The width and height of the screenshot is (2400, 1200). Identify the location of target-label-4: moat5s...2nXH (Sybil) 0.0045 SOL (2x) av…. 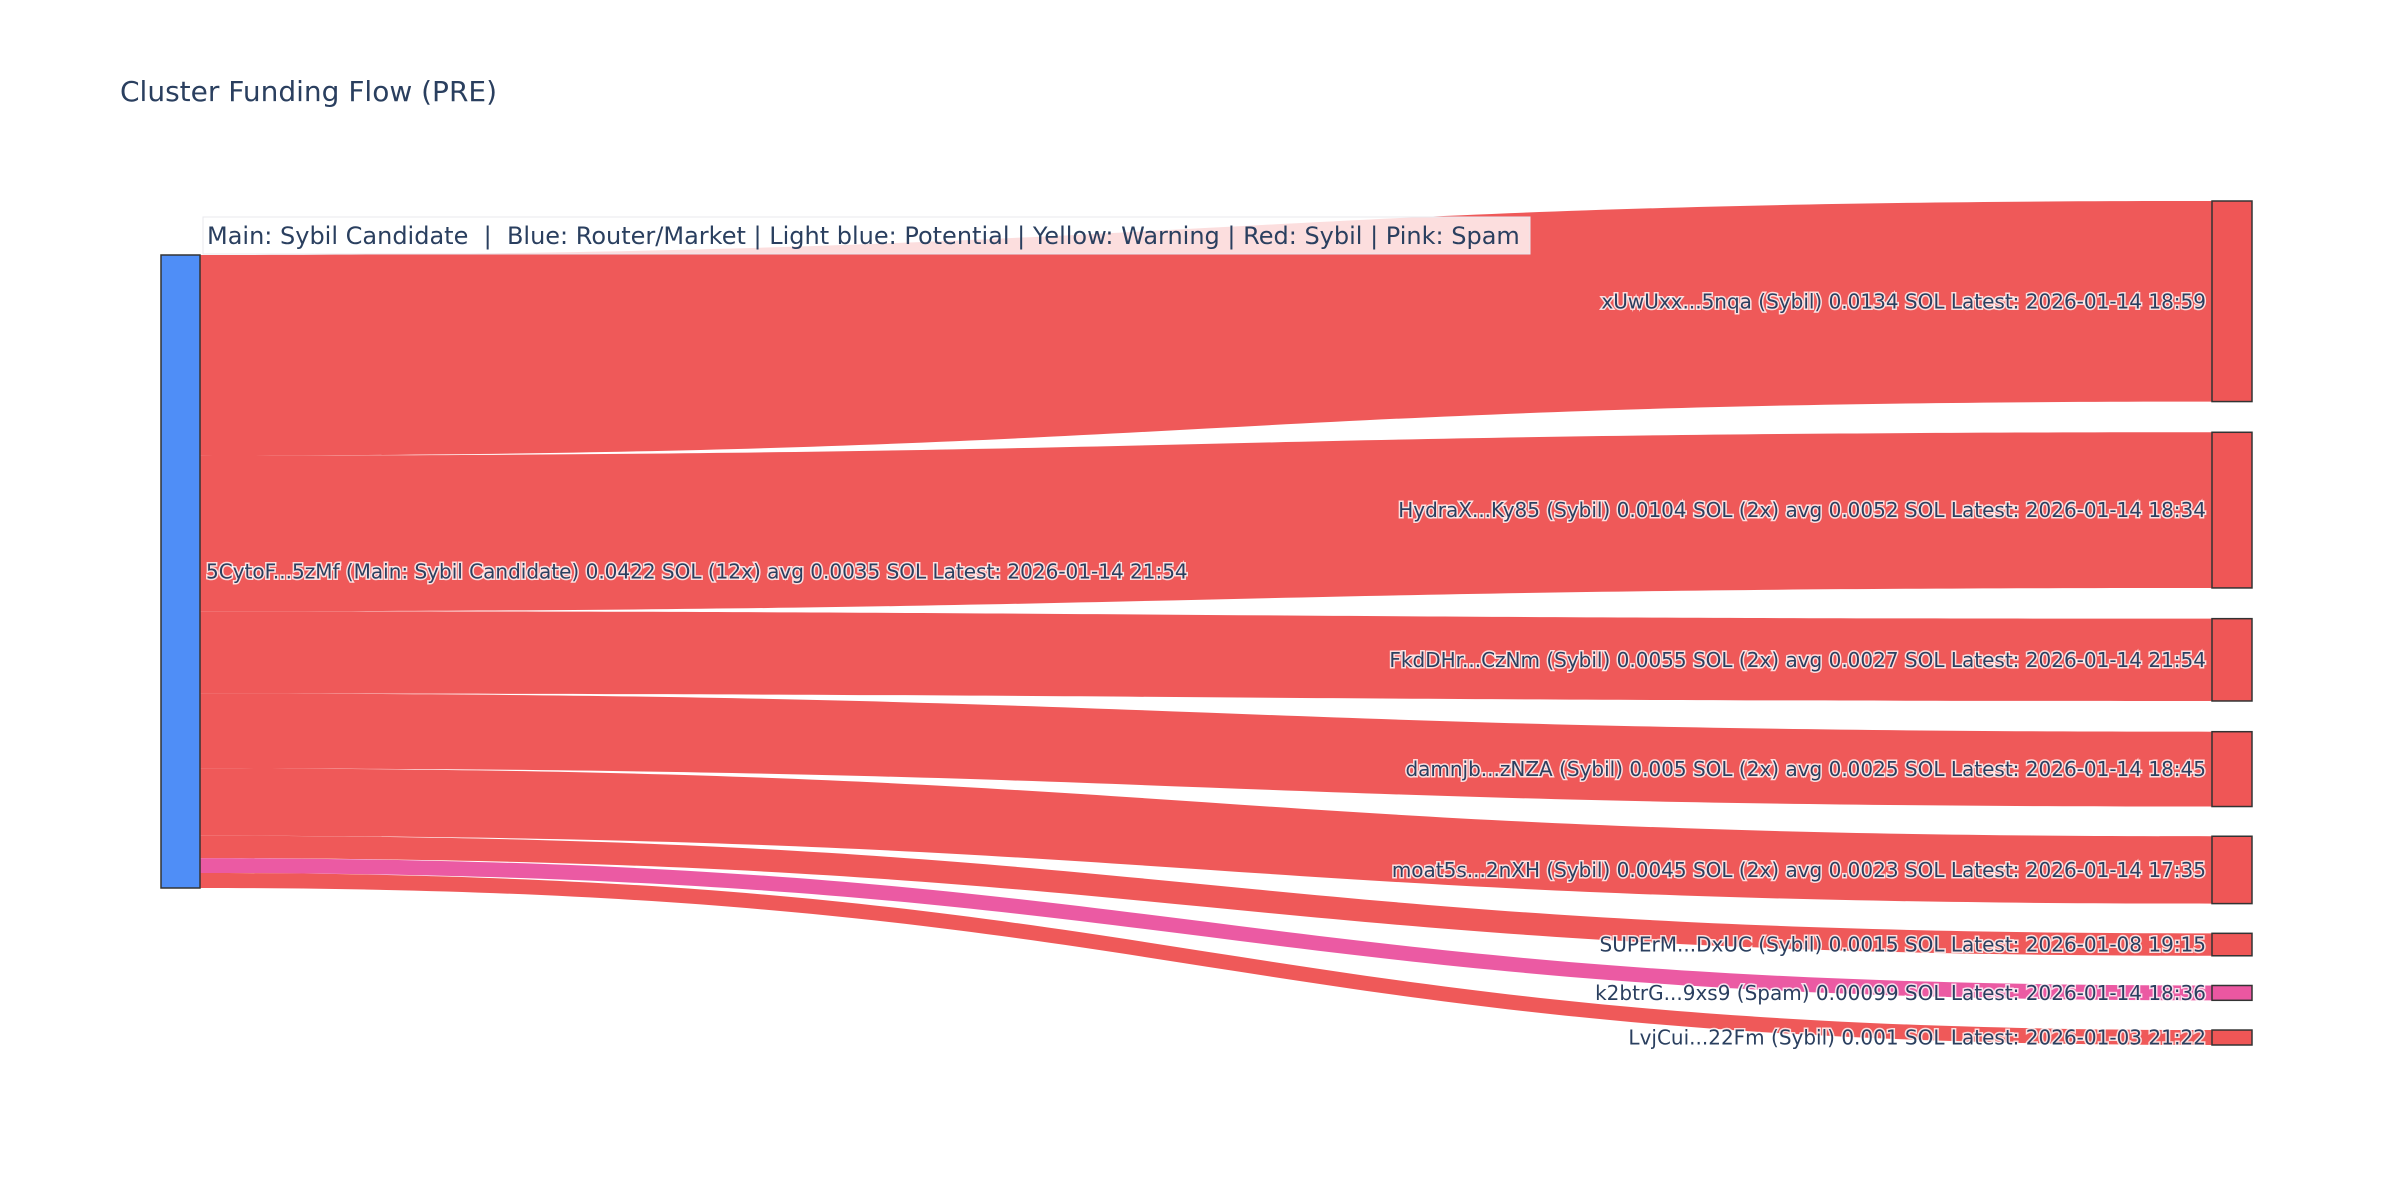
(1799, 870).